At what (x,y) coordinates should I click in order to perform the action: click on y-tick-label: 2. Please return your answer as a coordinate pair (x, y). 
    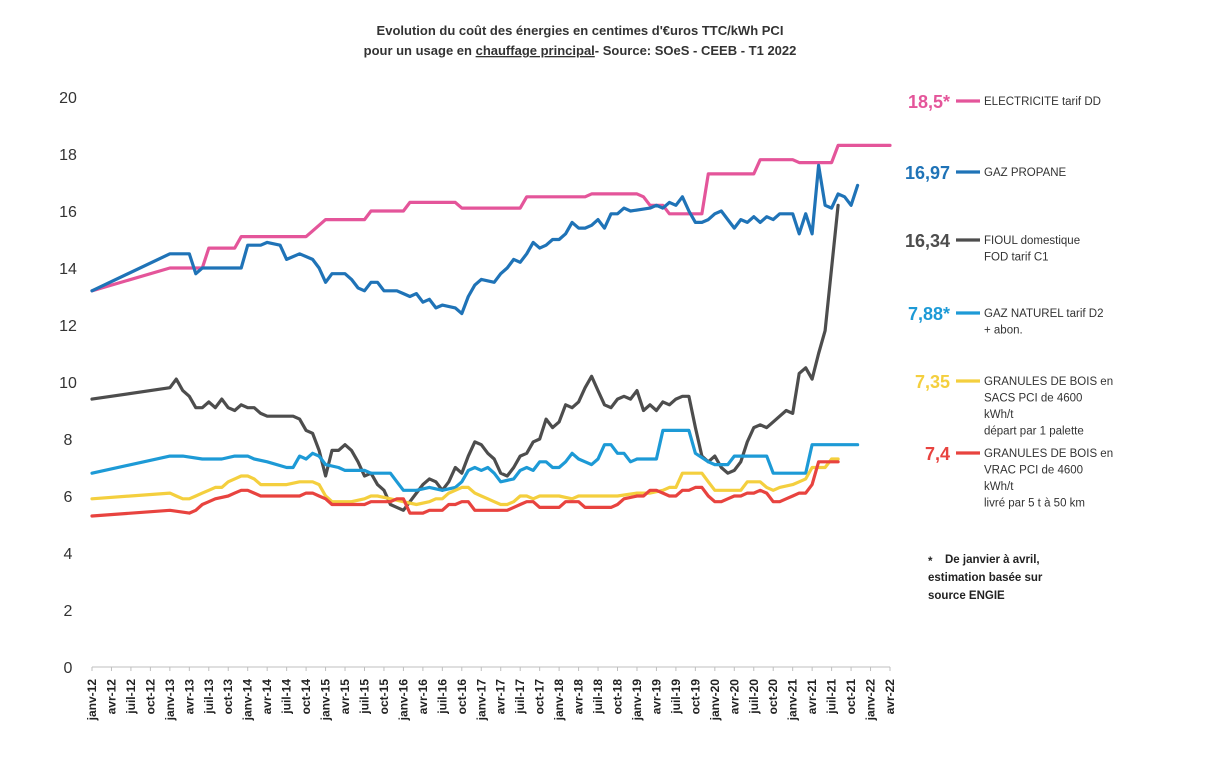
    Looking at the image, I should click on (68, 611).